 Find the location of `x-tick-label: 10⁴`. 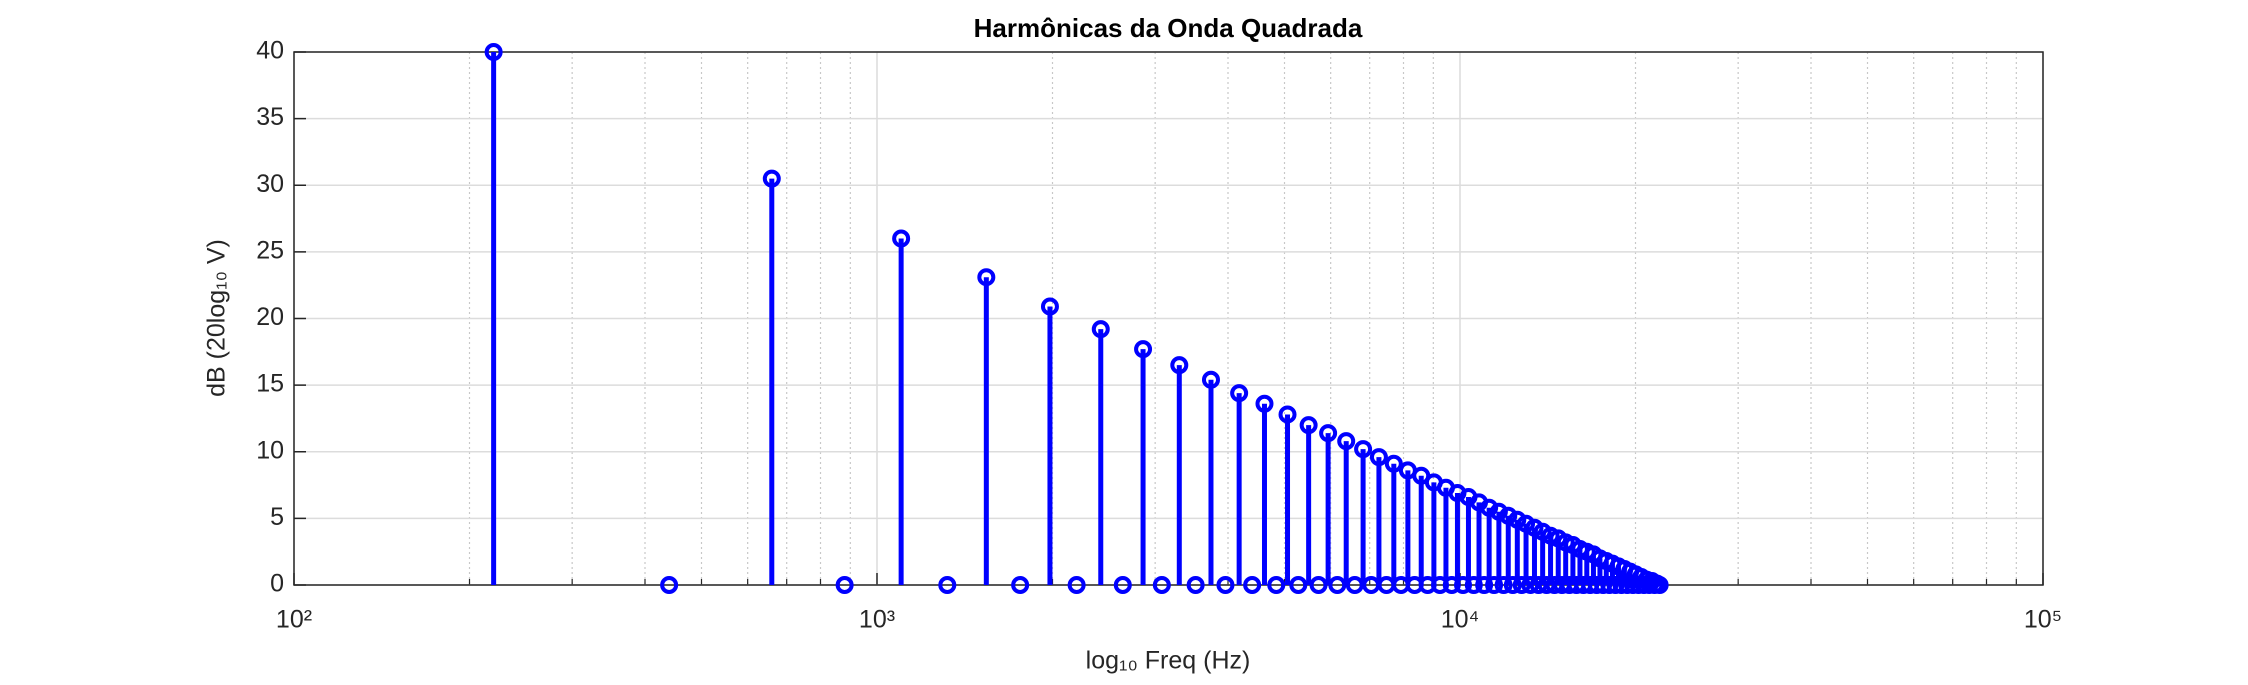

x-tick-label: 10⁴ is located at coordinates (1460, 620).